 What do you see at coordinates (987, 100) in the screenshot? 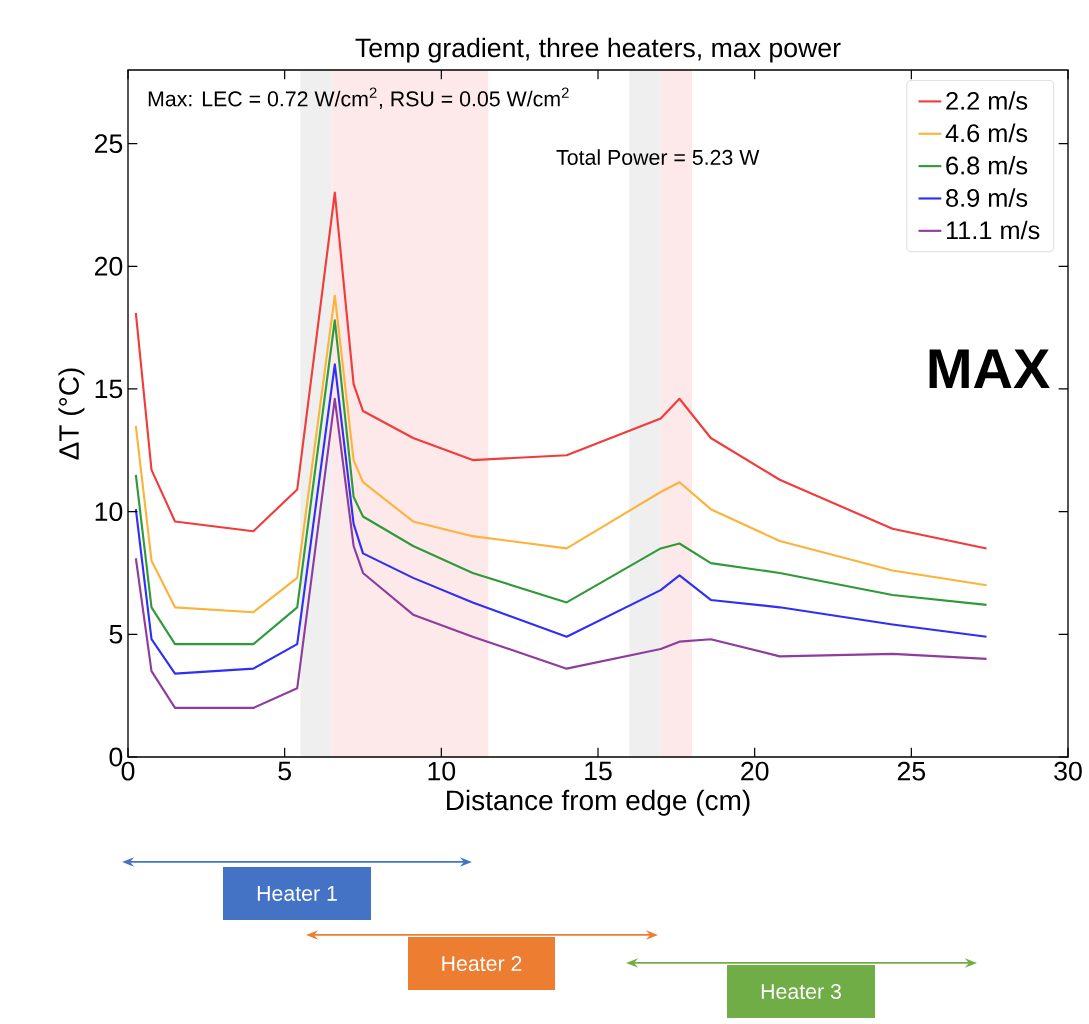
I see `legend-label: 2.2 m/s` at bounding box center [987, 100].